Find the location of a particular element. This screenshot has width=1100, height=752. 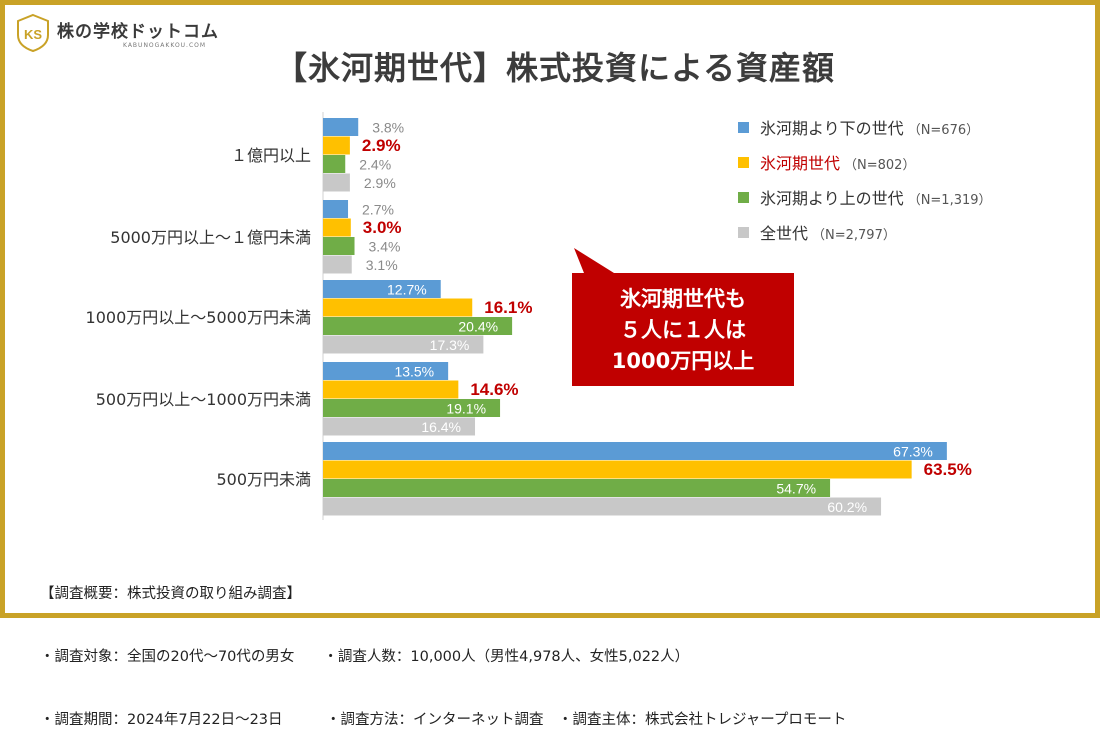

legend-label: 全世代 （N=2,797） is located at coordinates (828, 233).